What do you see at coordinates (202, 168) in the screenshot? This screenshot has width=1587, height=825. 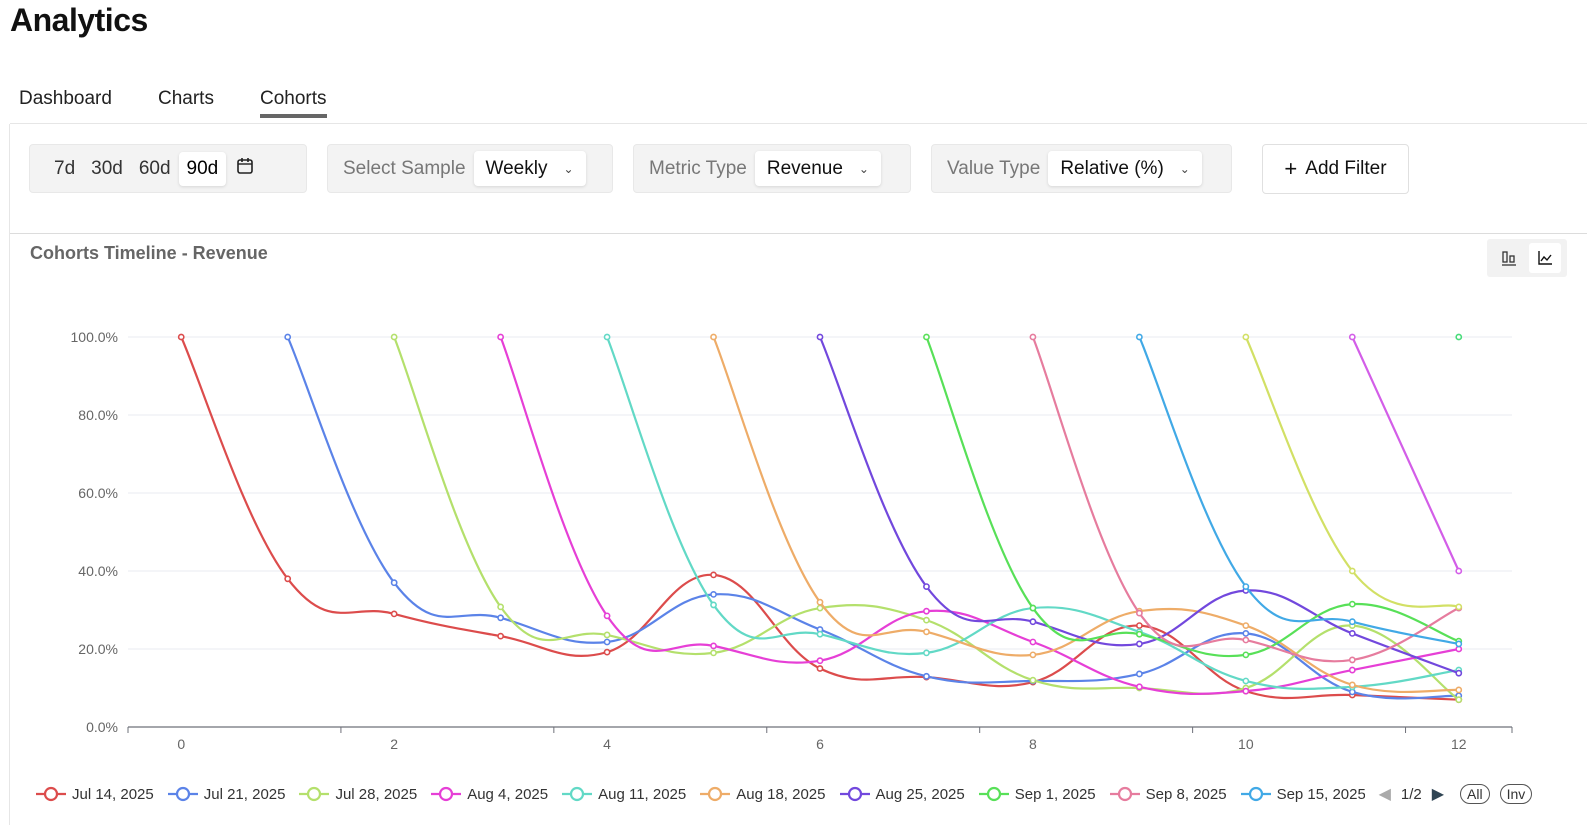 I see `range-90d: 90d` at bounding box center [202, 168].